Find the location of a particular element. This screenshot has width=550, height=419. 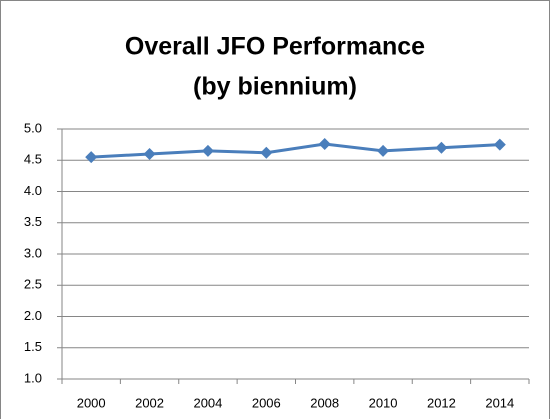

y-tick-label: 4.5 is located at coordinates (33, 159).